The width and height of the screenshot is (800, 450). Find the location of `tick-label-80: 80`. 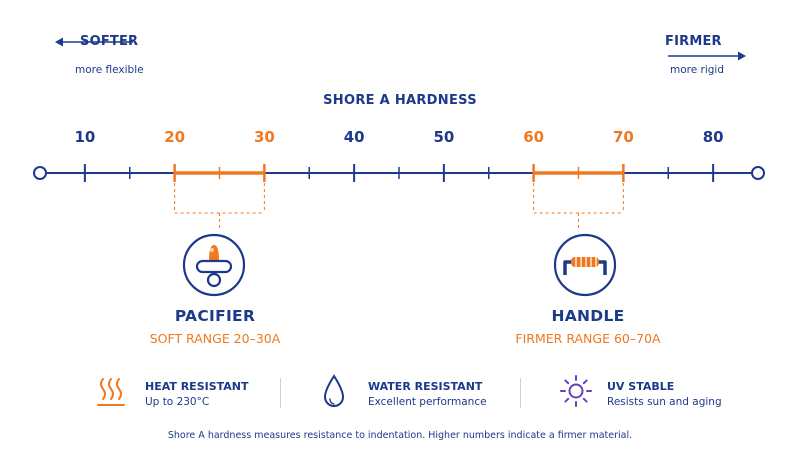

tick-label-80: 80 is located at coordinates (713, 137).